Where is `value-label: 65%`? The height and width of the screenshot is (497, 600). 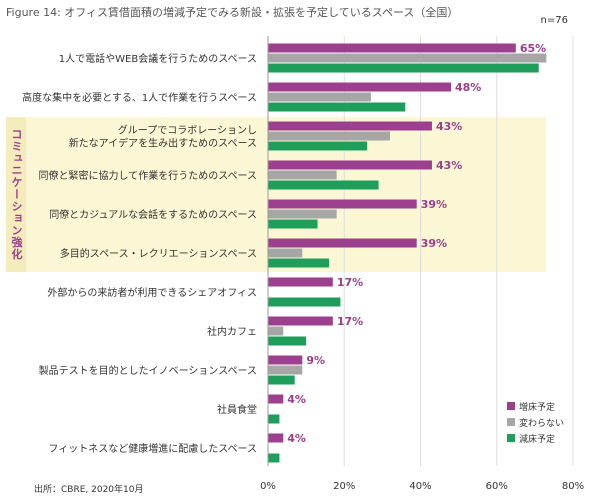
value-label: 65% is located at coordinates (533, 48).